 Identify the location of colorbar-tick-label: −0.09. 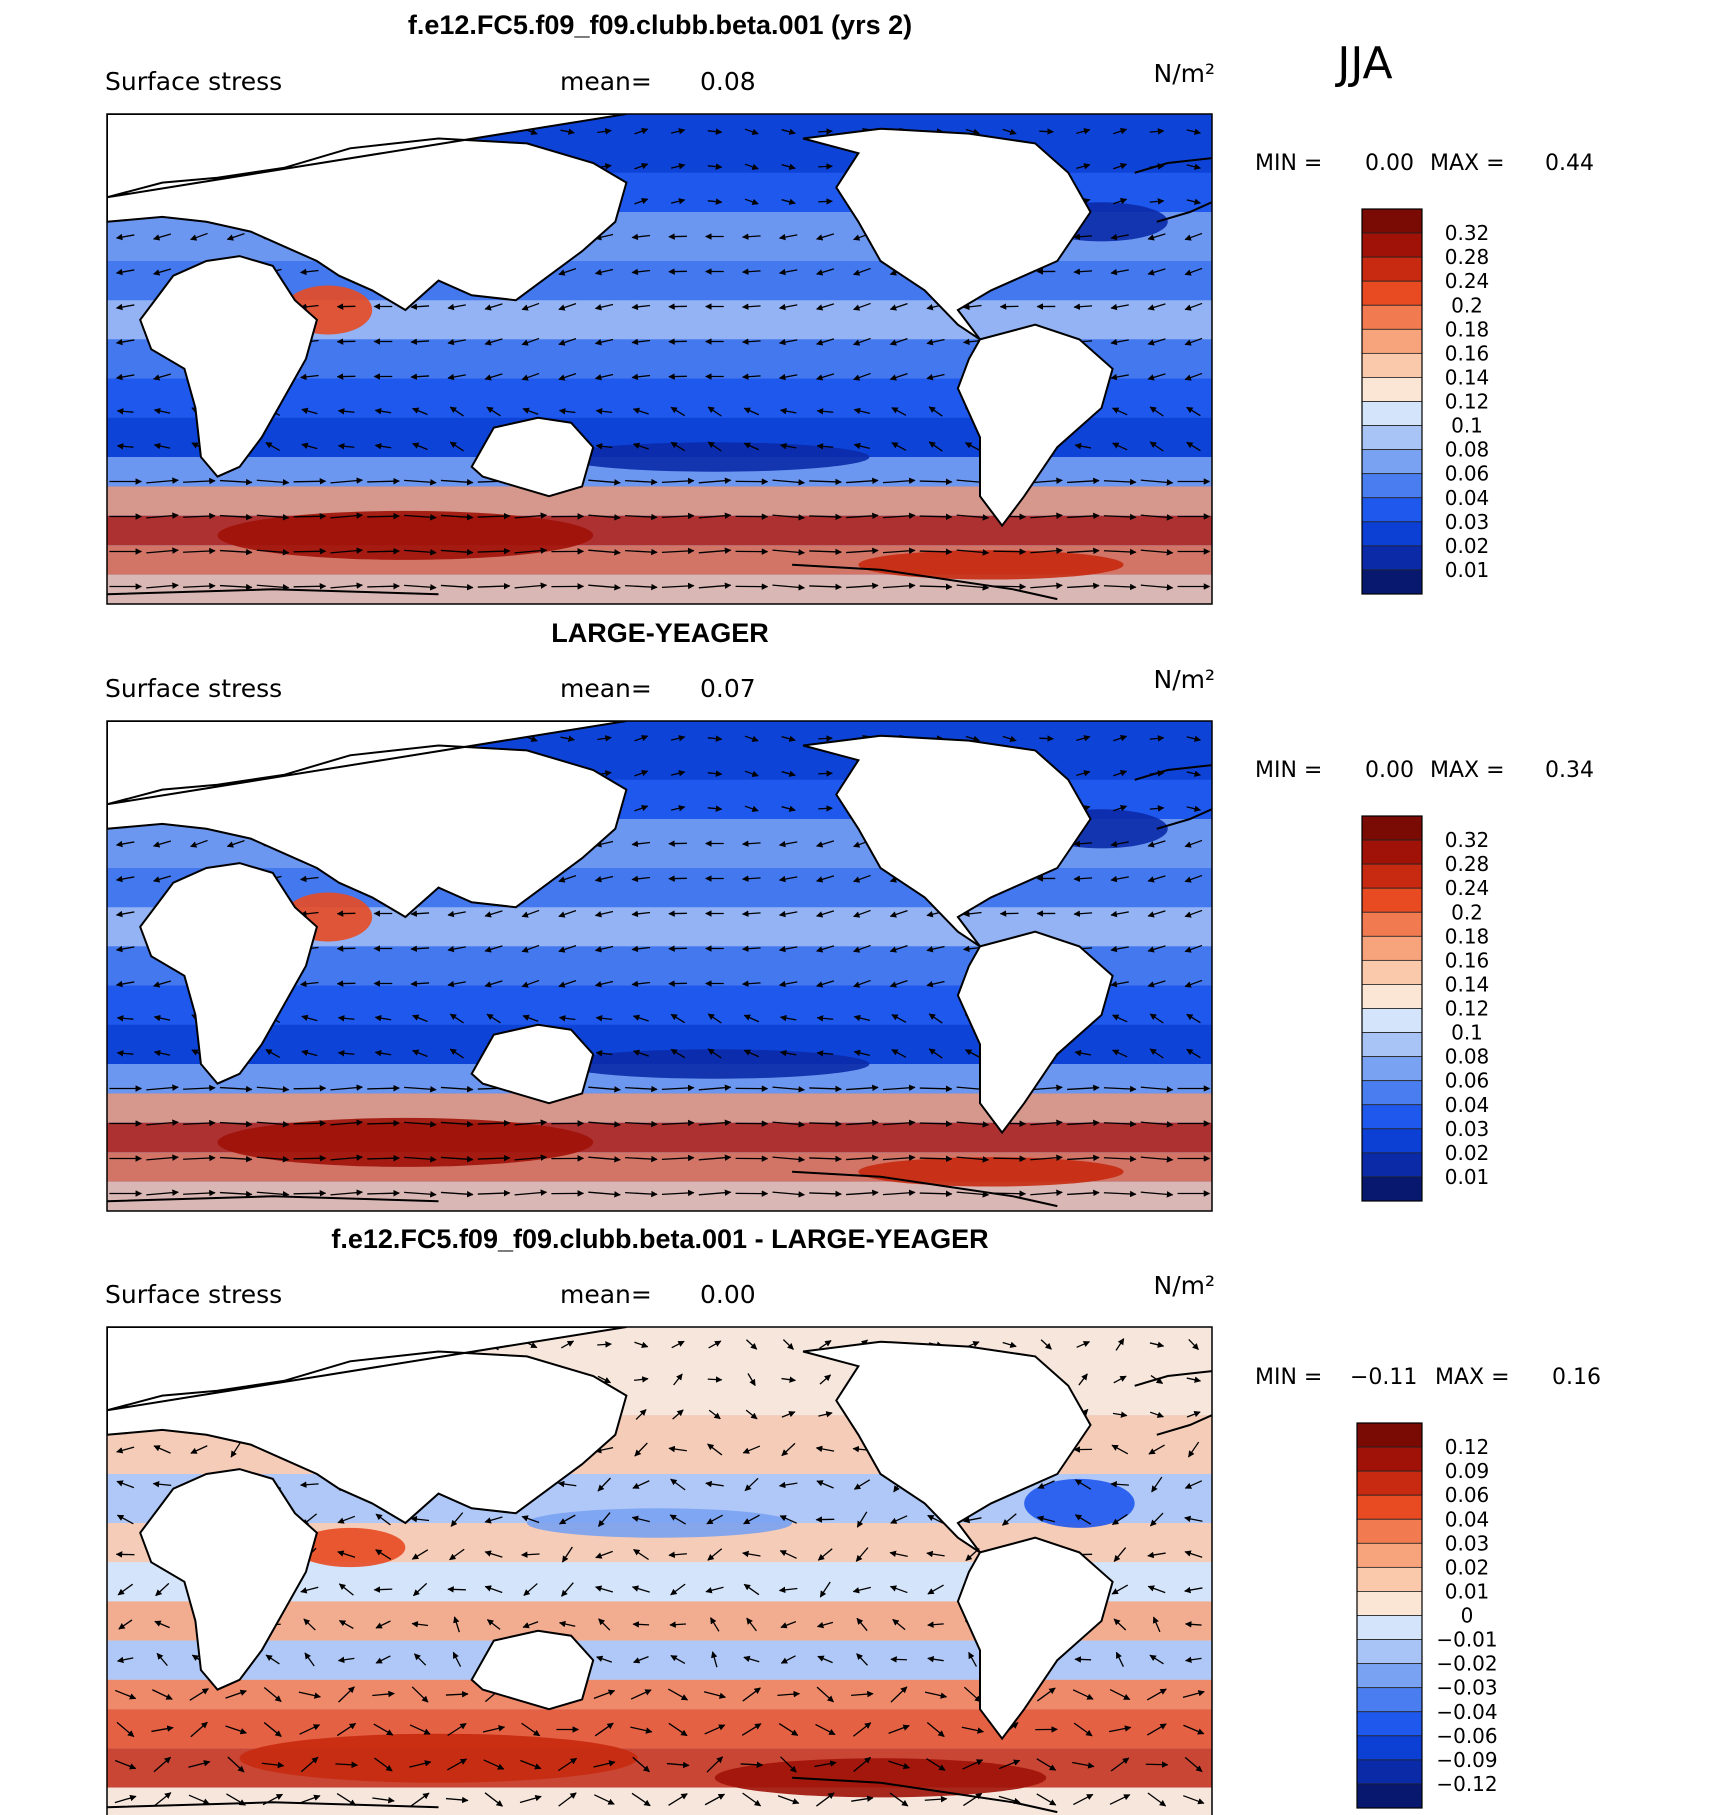
(1466, 1760).